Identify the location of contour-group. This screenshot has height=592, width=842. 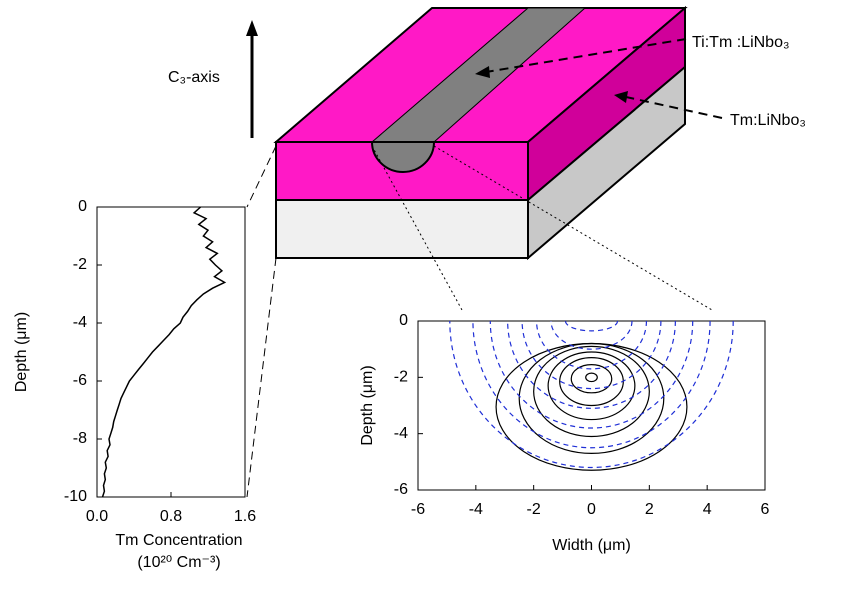
(591, 396).